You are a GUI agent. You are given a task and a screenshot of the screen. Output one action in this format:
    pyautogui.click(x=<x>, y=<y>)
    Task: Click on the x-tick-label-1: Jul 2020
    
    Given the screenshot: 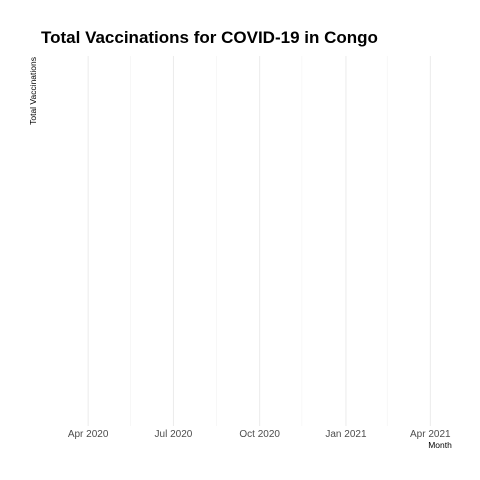 What is the action you would take?
    pyautogui.click(x=174, y=434)
    